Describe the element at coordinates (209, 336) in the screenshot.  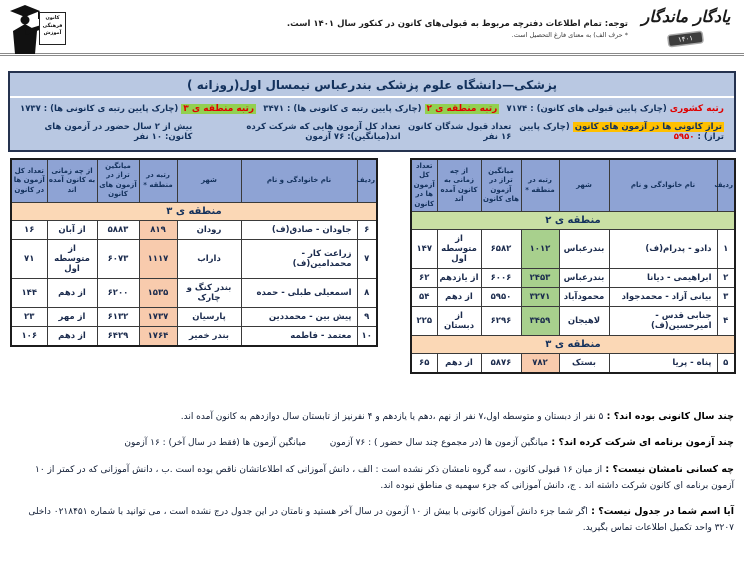
I see `cell-city: بندر خمیر` at that location.